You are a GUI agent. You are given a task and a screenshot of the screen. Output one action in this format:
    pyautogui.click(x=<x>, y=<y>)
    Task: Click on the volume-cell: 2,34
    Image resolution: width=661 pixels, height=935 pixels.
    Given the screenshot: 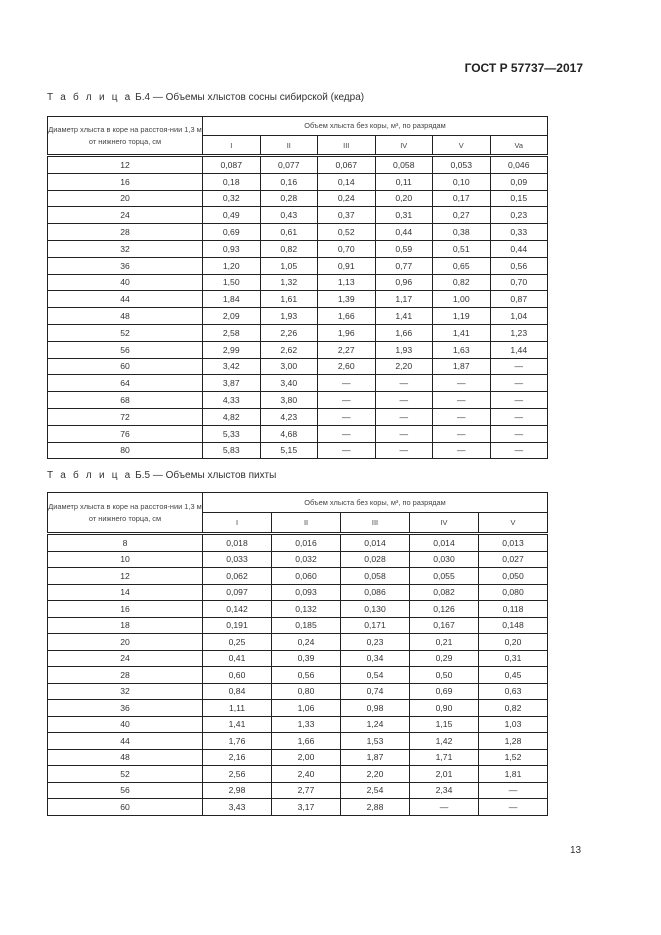 What is the action you would take?
    pyautogui.click(x=444, y=790)
    